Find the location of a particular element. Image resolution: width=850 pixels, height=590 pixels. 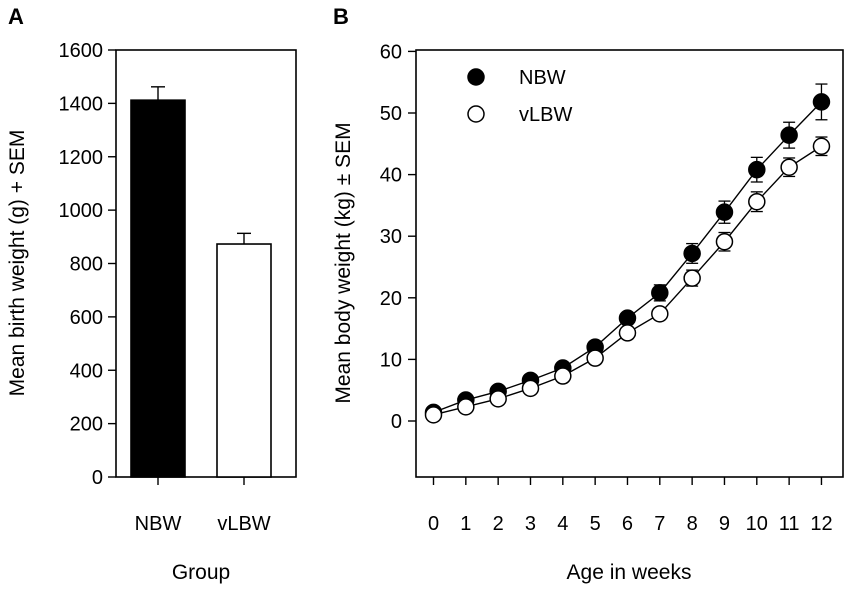

x-tick-label-b: 7 is located at coordinates (659, 524).